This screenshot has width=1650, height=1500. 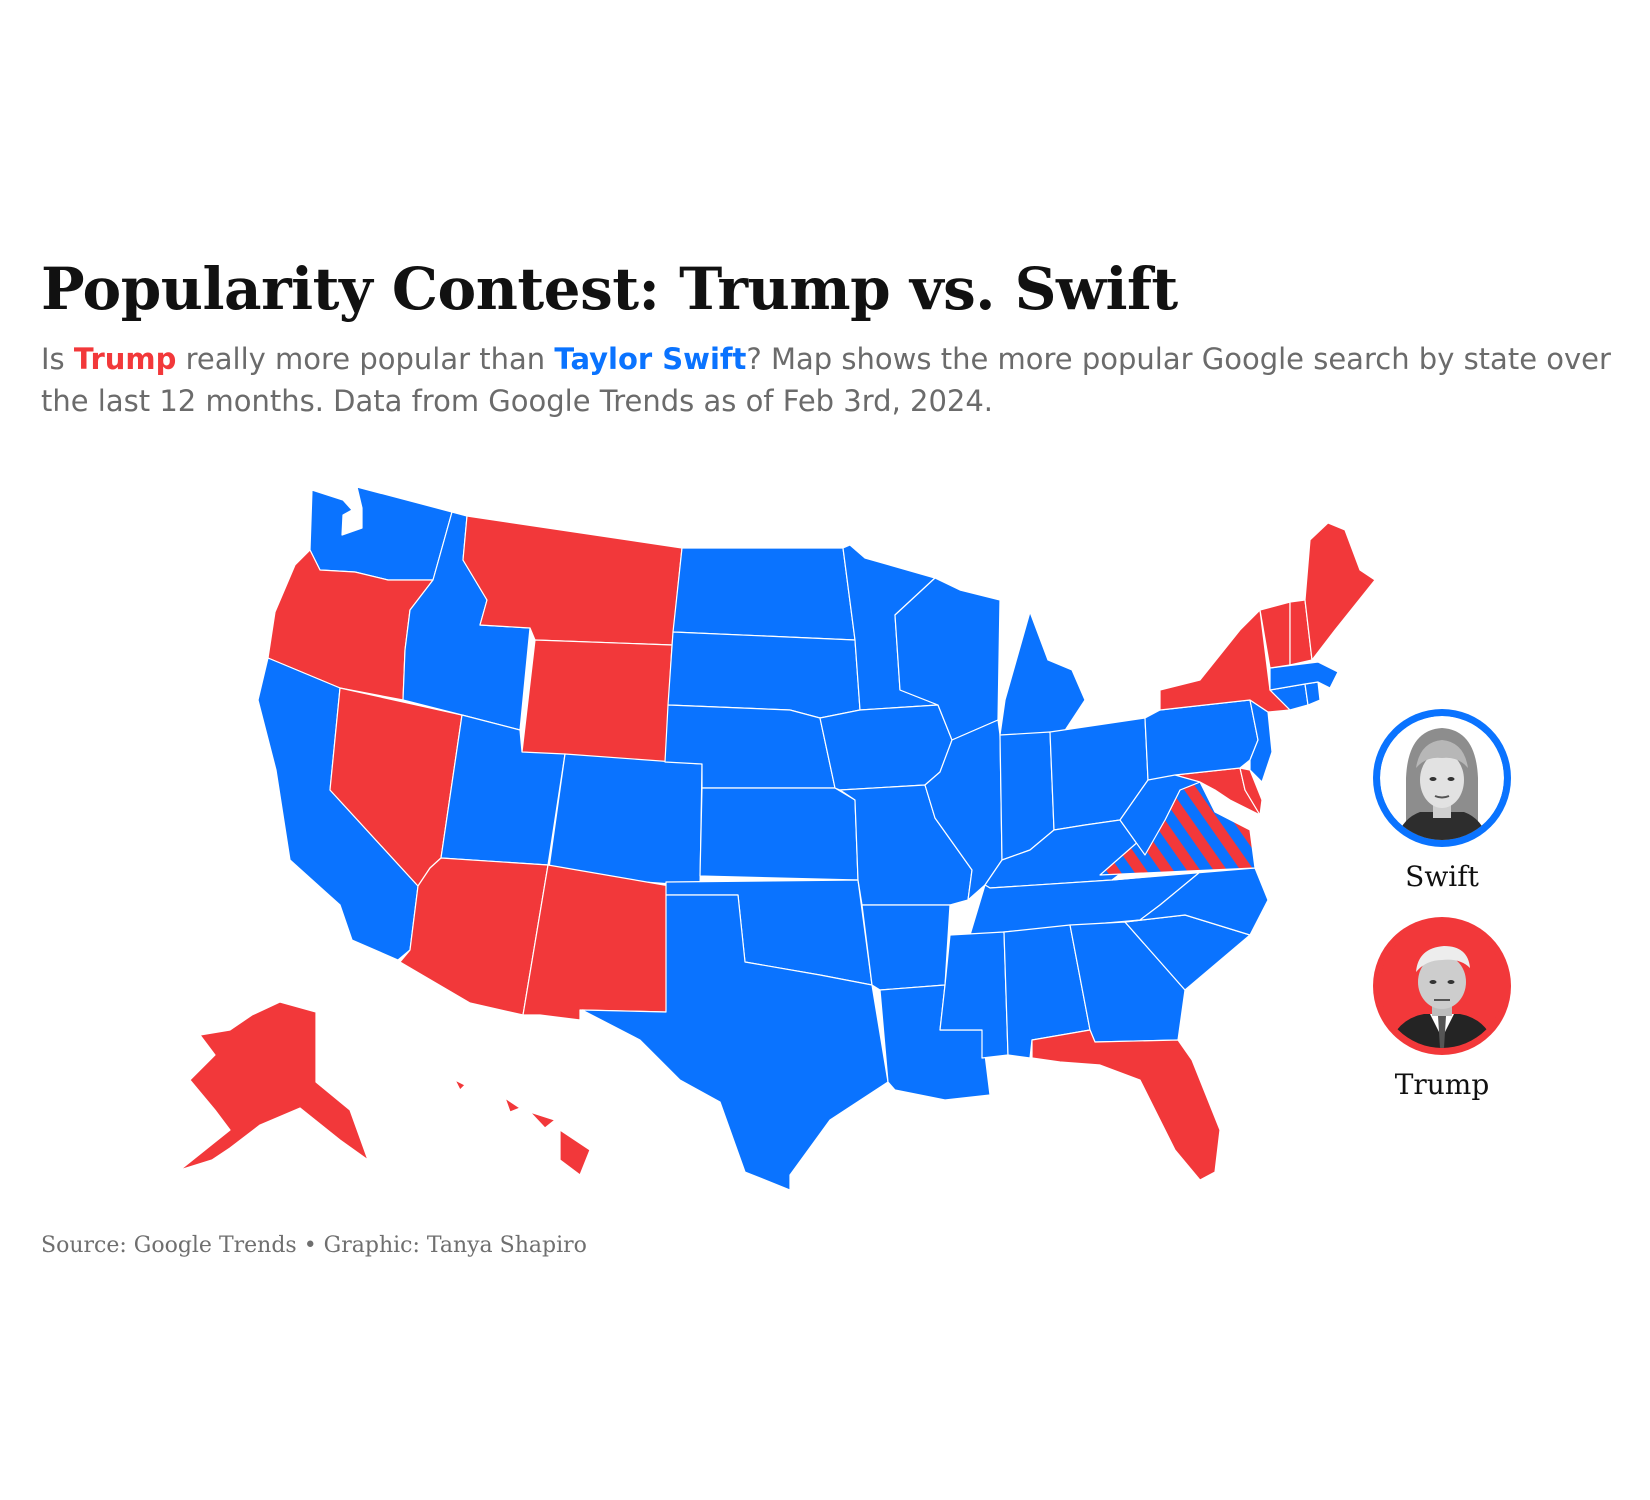 What do you see at coordinates (963, 810) in the screenshot?
I see `state-illinois` at bounding box center [963, 810].